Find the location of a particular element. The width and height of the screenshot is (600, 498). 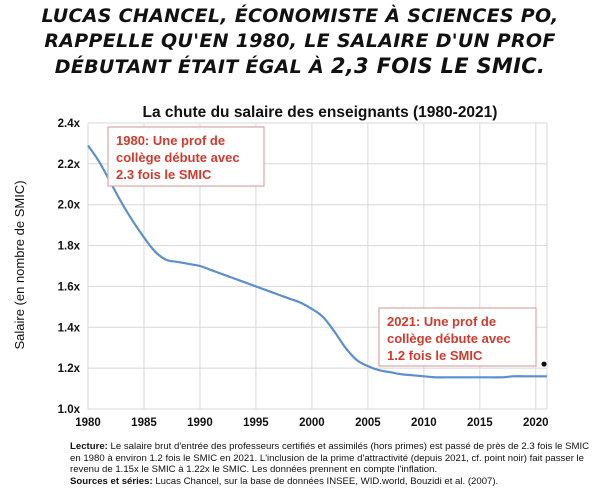

x-tick-label: 1980 is located at coordinates (88, 423).